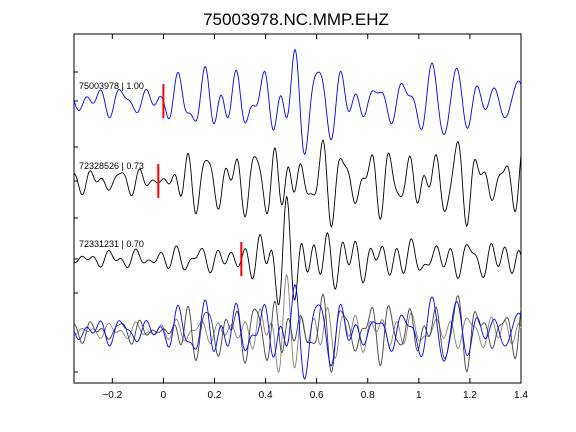 The height and width of the screenshot is (432, 576). Describe the element at coordinates (111, 86) in the screenshot. I see `trace-label-75003978: 75003978 | 1.00` at that location.